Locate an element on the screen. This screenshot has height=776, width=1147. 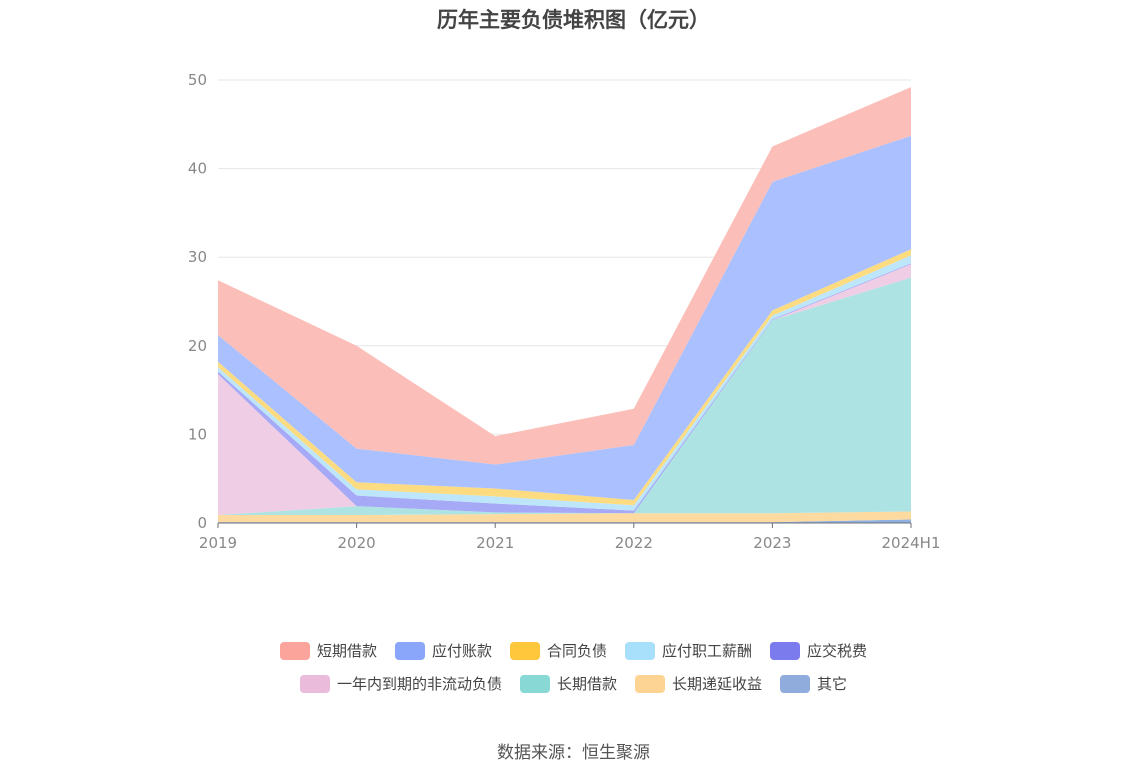
legend-label: 应交税费 is located at coordinates (837, 651).